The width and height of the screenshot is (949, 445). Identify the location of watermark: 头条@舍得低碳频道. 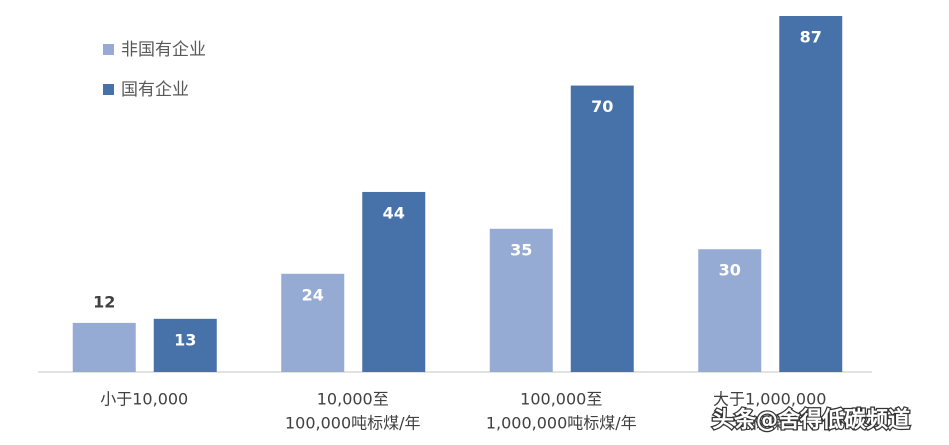
(811, 420).